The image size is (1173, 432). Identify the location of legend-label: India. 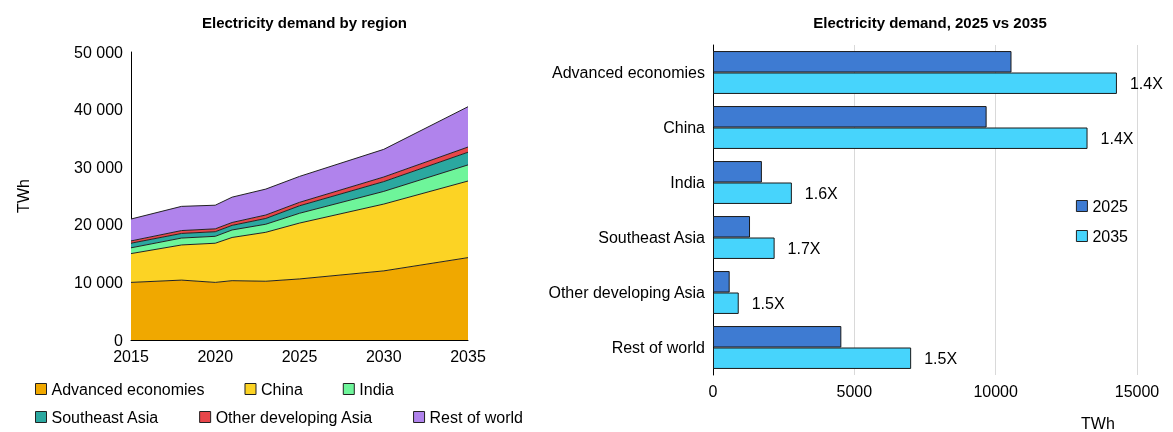
(377, 389).